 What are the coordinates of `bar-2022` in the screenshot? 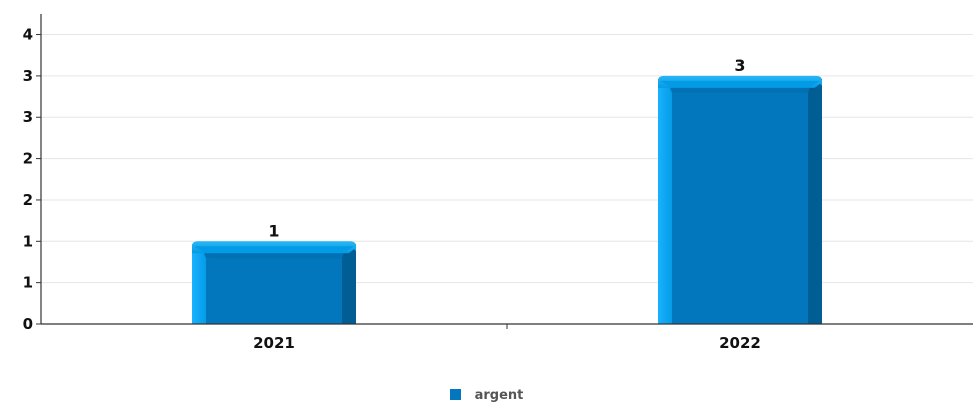 It's located at (740, 199).